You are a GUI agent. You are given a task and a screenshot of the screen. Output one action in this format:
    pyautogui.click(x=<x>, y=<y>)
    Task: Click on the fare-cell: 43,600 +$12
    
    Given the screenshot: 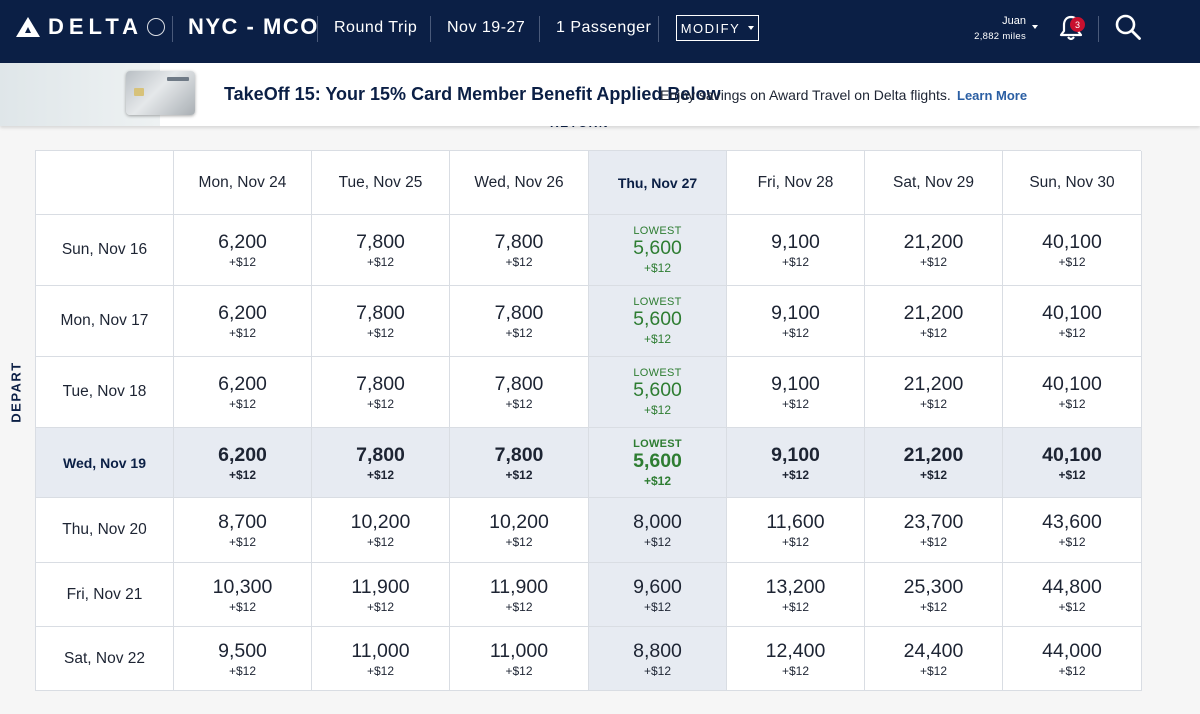 What is the action you would take?
    pyautogui.click(x=1072, y=530)
    